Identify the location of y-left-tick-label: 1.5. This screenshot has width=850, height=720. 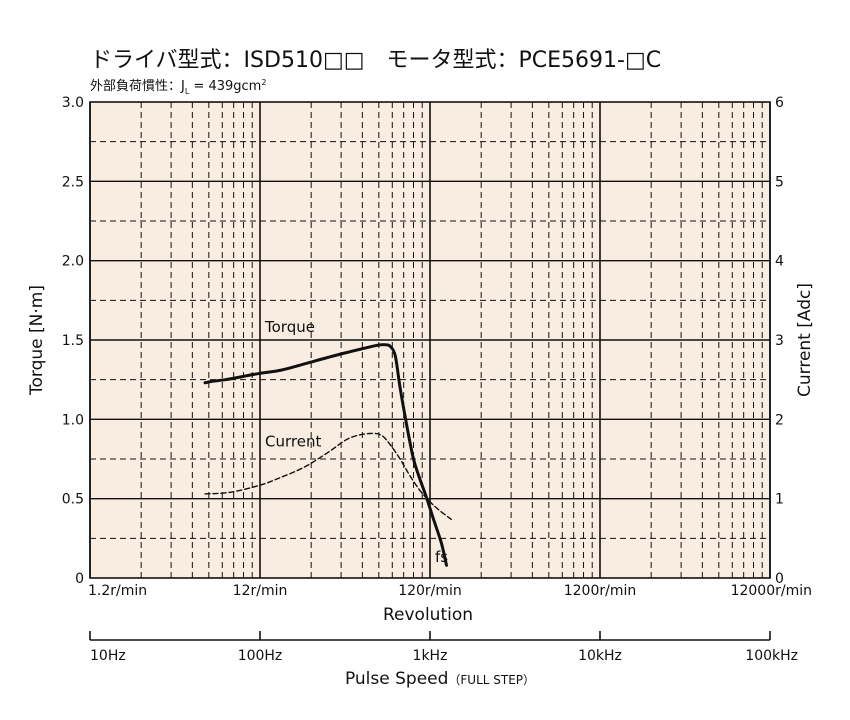
(73, 341).